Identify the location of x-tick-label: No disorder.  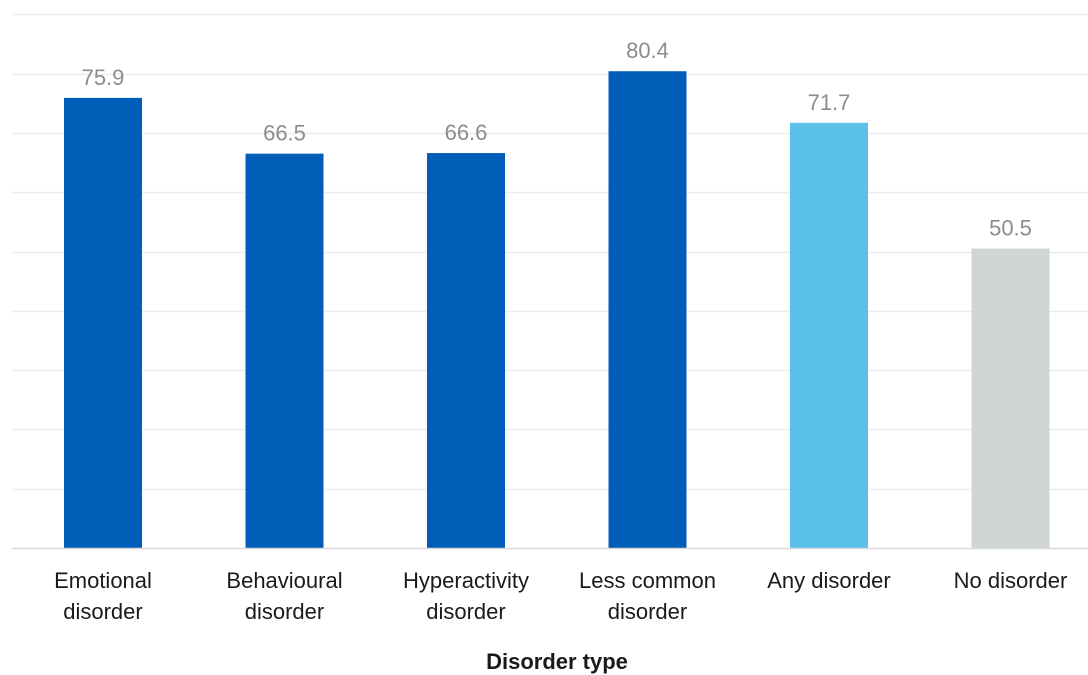
(1011, 580).